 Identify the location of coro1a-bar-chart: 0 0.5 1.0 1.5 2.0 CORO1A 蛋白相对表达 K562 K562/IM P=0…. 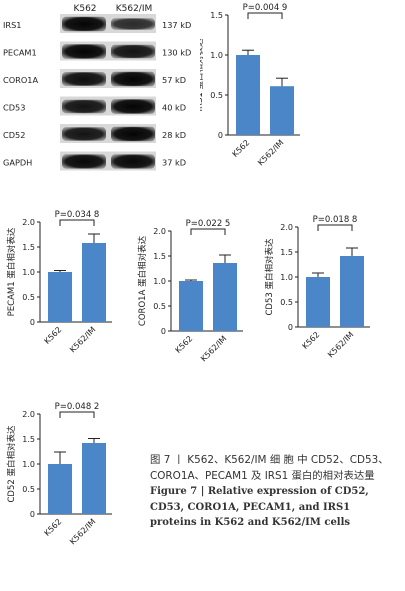
(190, 291).